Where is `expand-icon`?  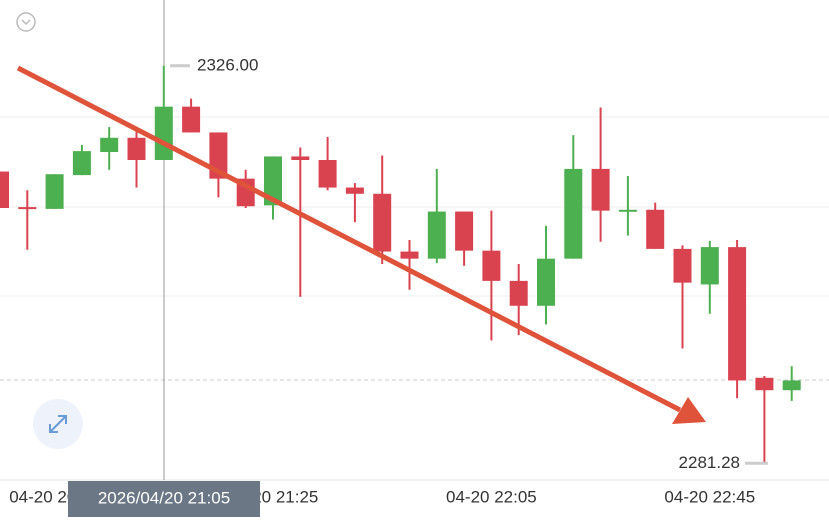
expand-icon is located at coordinates (58, 424).